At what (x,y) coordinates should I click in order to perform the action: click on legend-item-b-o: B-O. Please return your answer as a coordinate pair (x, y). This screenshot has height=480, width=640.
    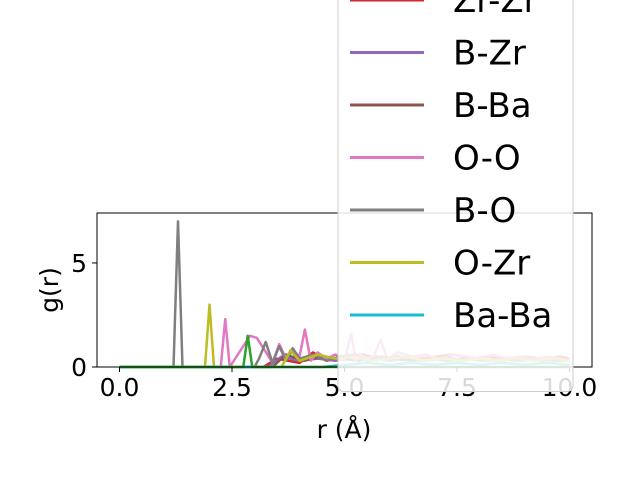
    Looking at the image, I should click on (433, 211).